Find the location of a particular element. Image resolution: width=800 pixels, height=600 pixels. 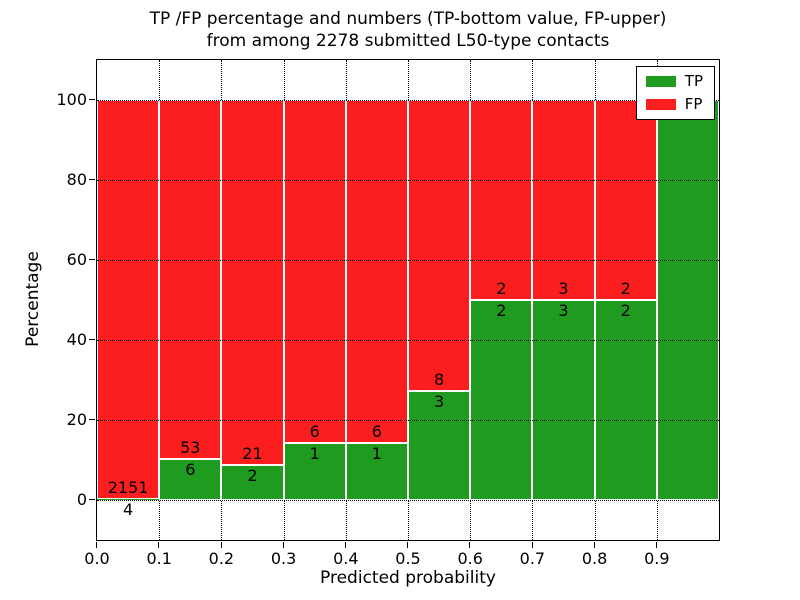

legend-swatch-tp is located at coordinates (660, 81).